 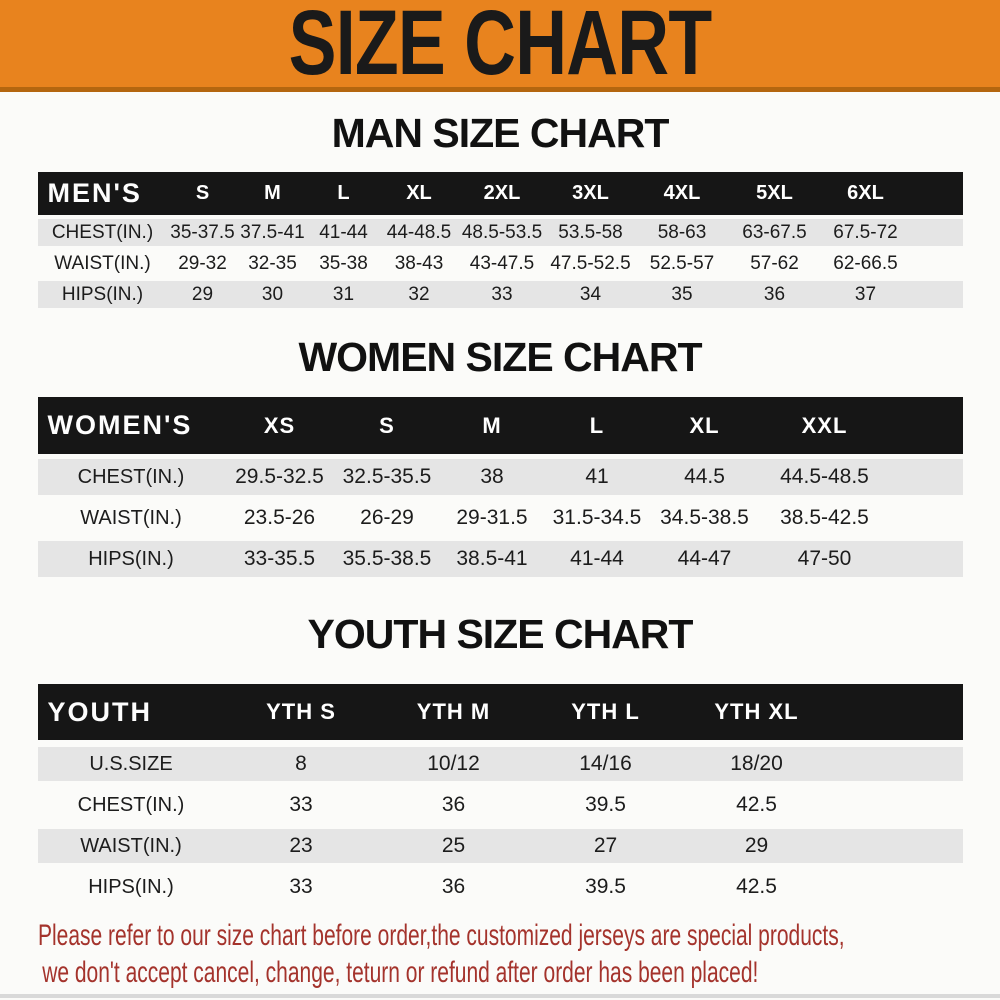 What do you see at coordinates (756, 763) in the screenshot?
I see `table-cell: 18/20` at bounding box center [756, 763].